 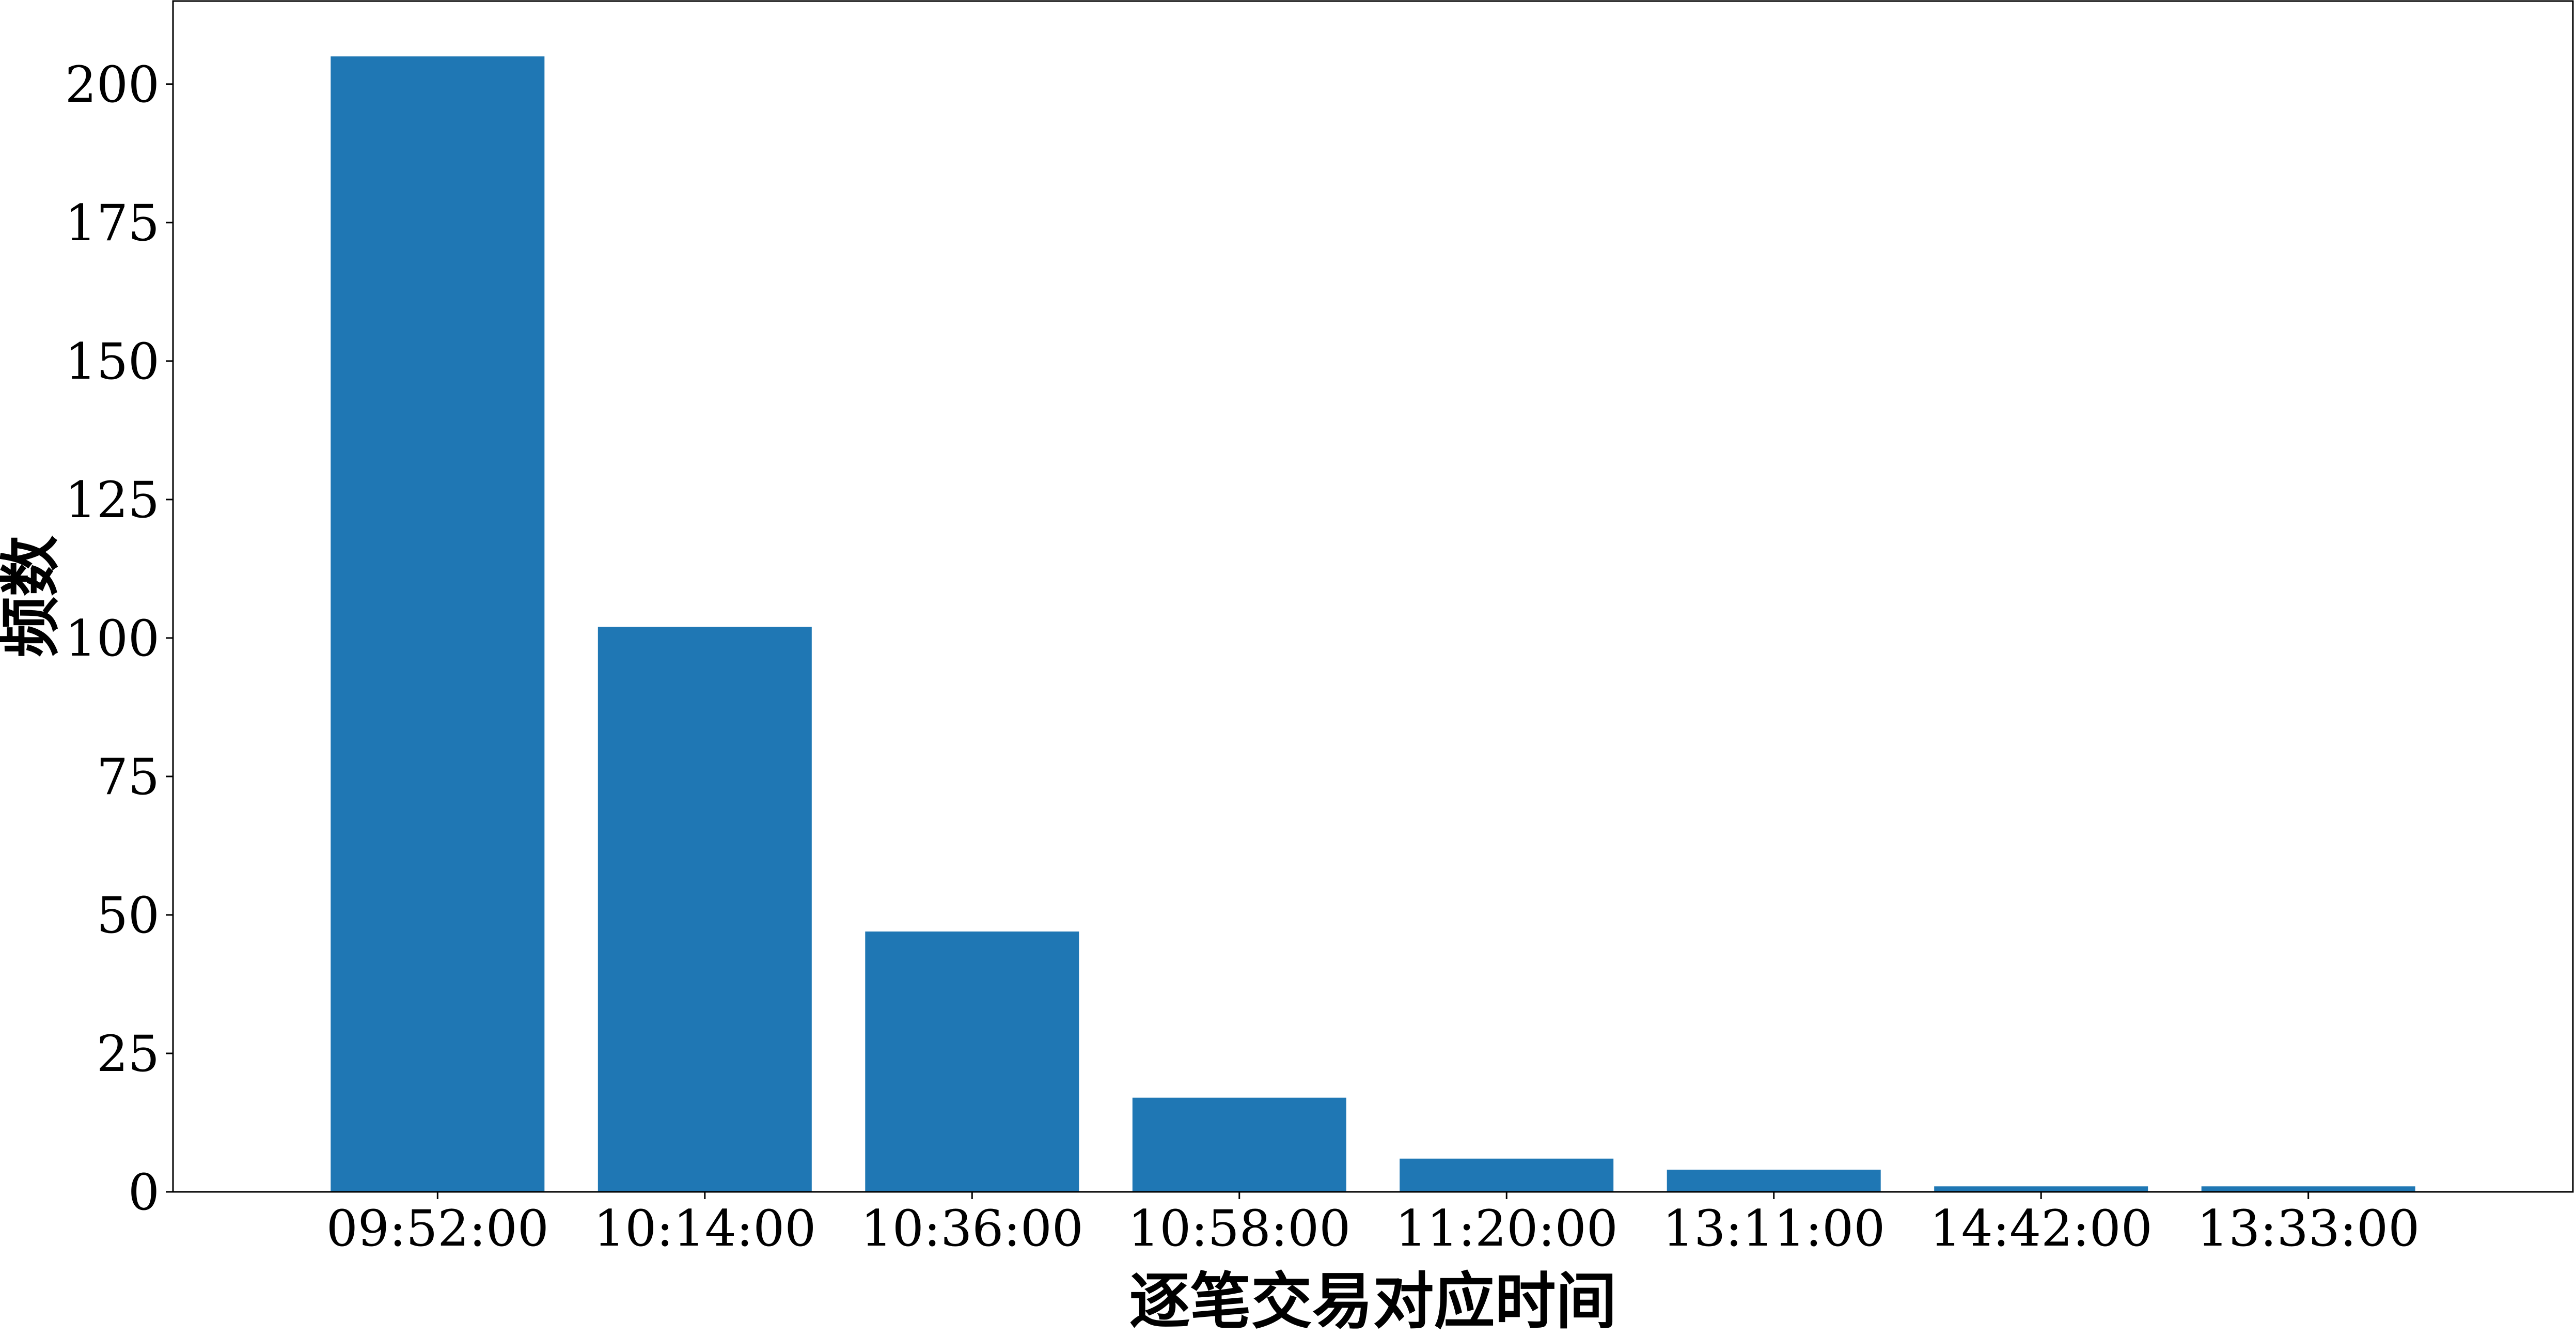 What do you see at coordinates (128, 777) in the screenshot?
I see `y-tick-label: 75` at bounding box center [128, 777].